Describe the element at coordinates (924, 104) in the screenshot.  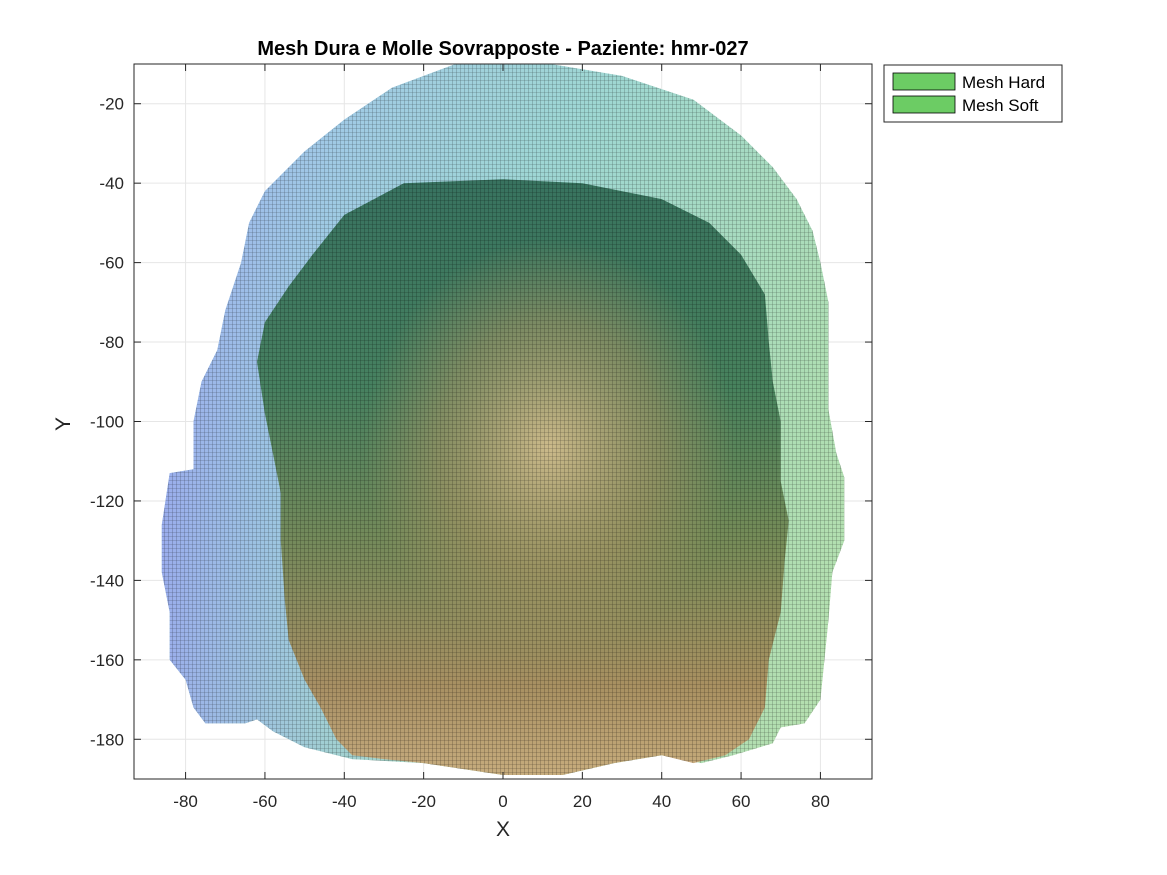
I see `legend-swatch-mesh-soft` at that location.